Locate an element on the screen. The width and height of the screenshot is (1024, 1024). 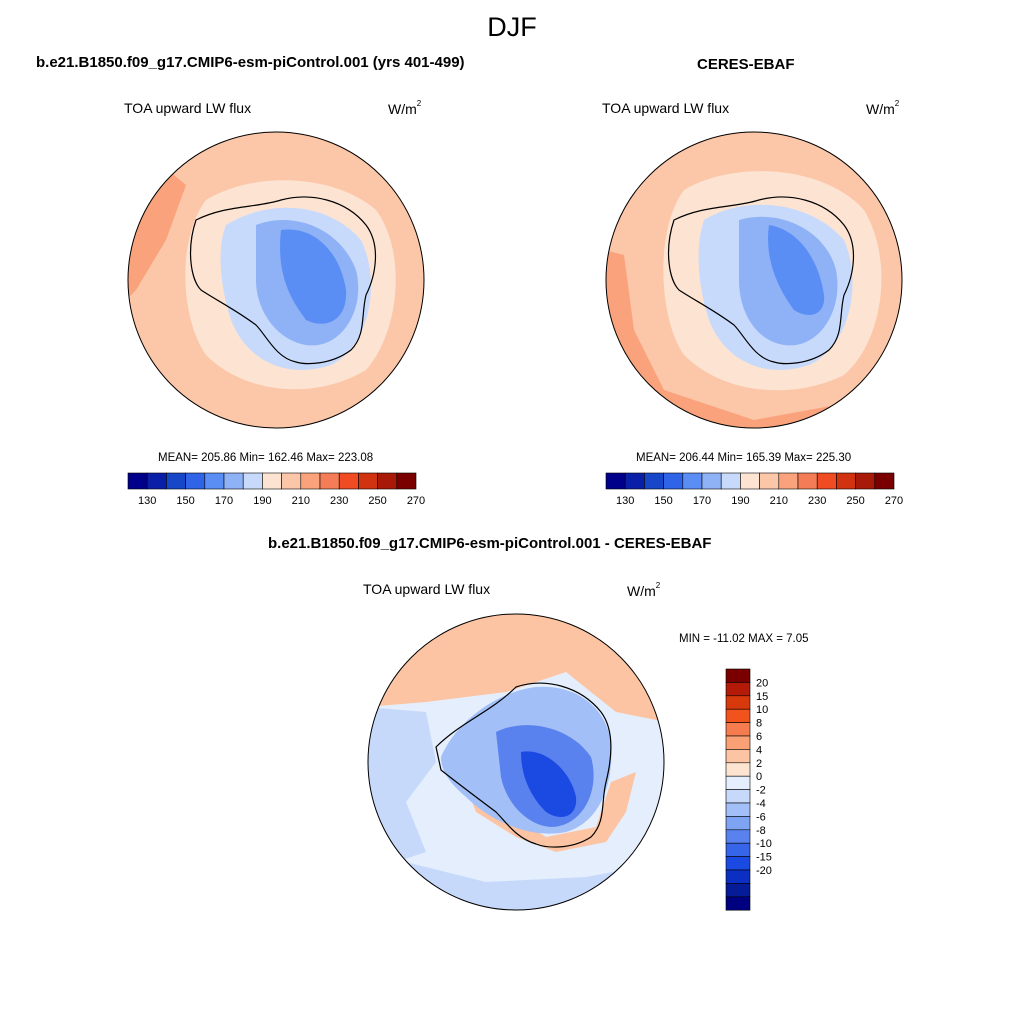
obs-colorbar-tick-label: 210 is located at coordinates (779, 501).